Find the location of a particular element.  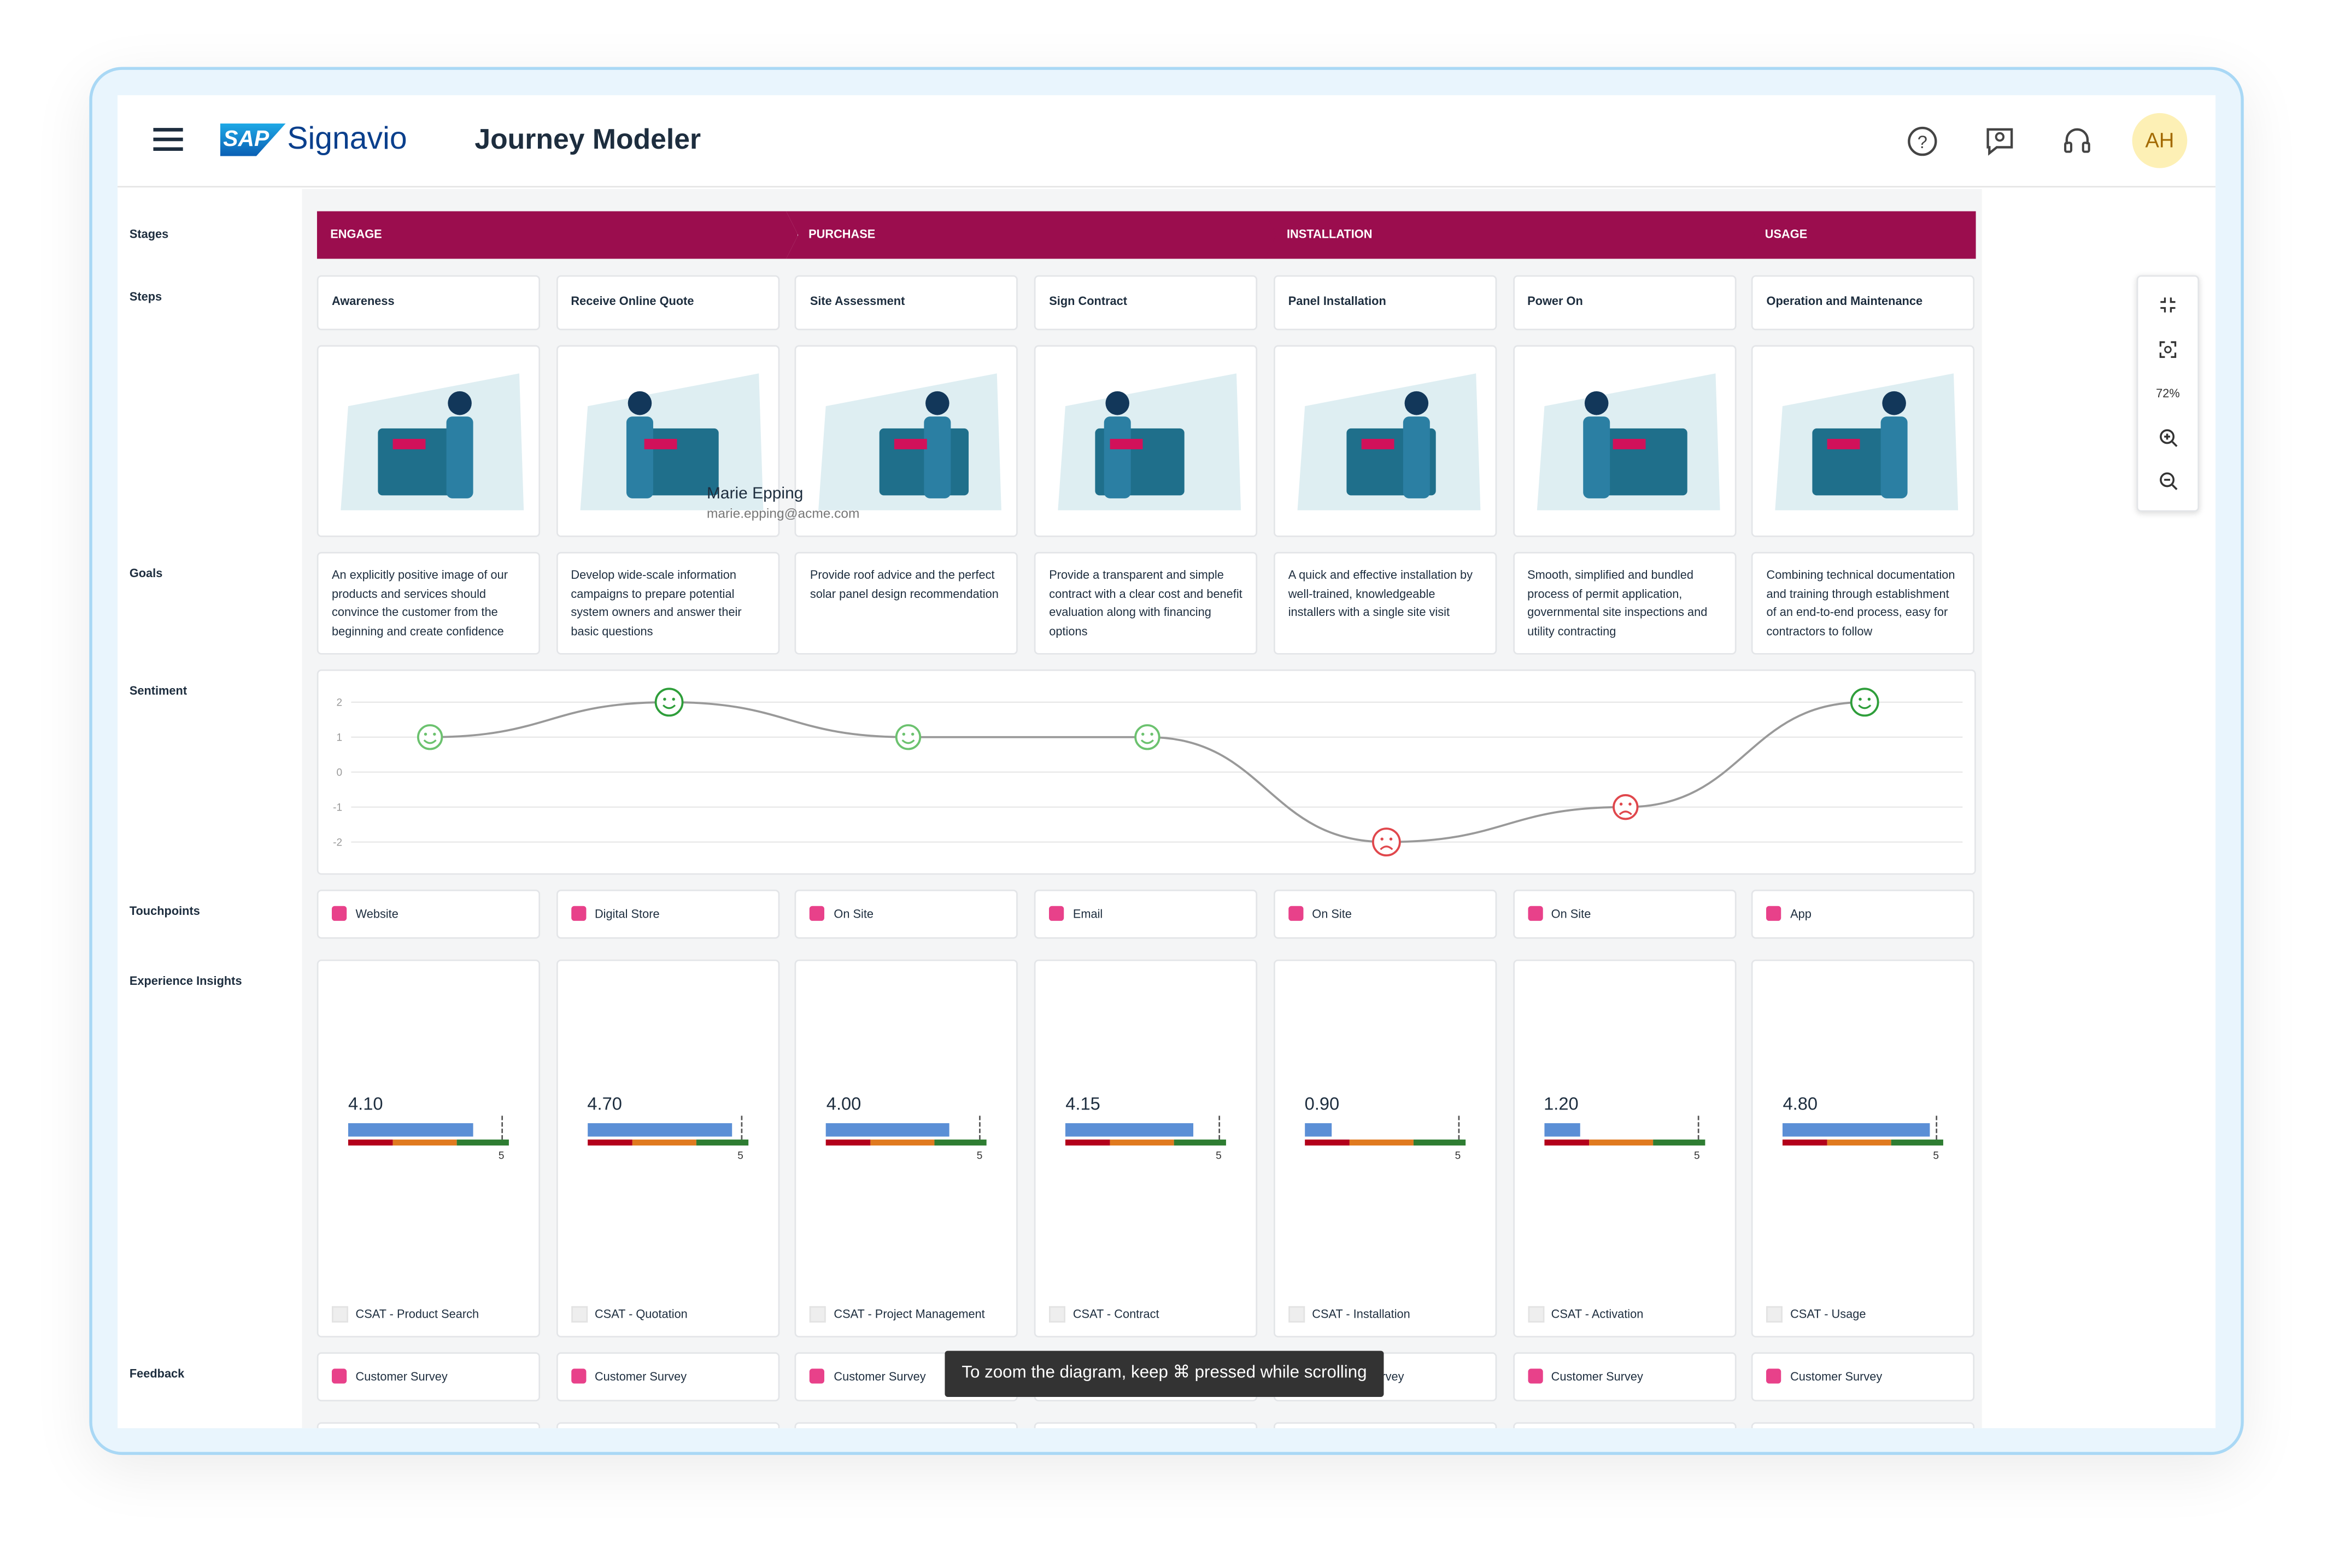

touchpoint-label: Email is located at coordinates (1087, 914).